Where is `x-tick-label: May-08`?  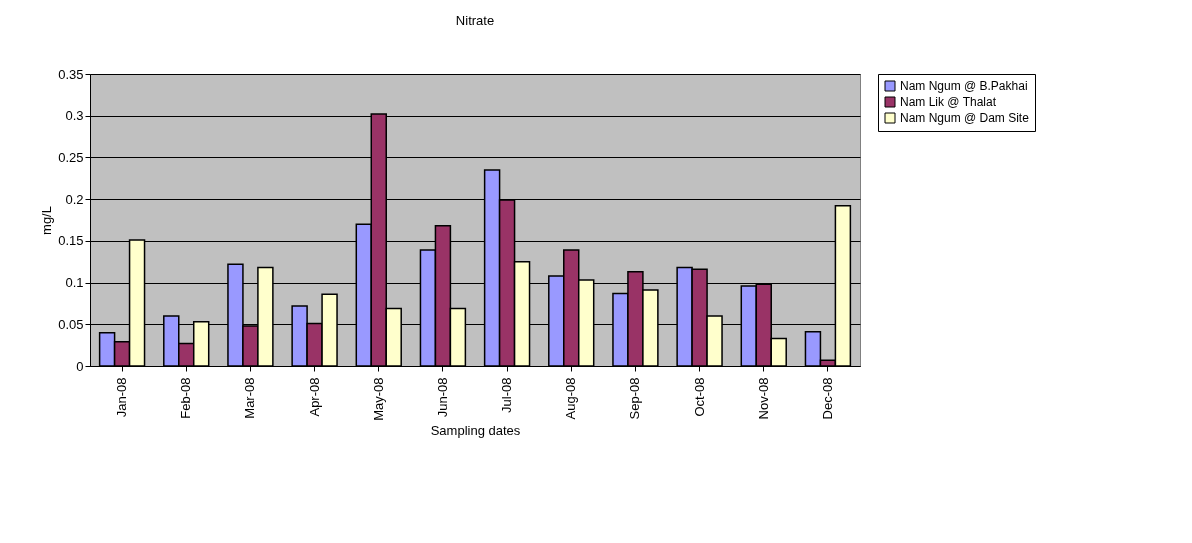
x-tick-label: May-08 is located at coordinates (378, 399).